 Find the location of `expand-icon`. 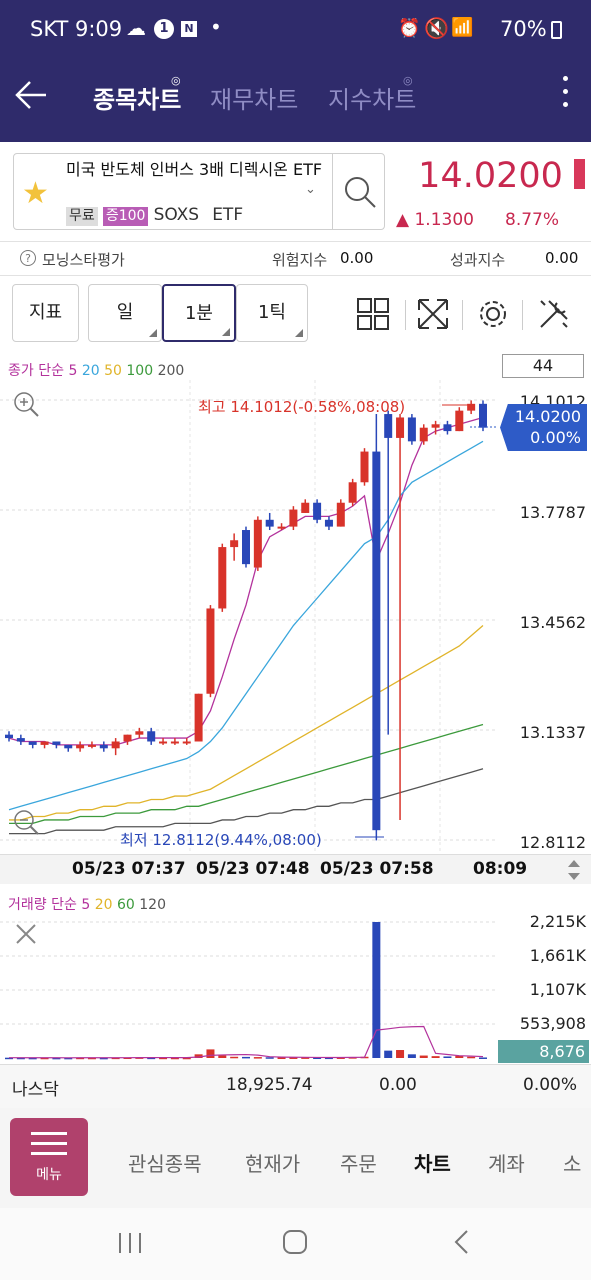

expand-icon is located at coordinates (433, 314).